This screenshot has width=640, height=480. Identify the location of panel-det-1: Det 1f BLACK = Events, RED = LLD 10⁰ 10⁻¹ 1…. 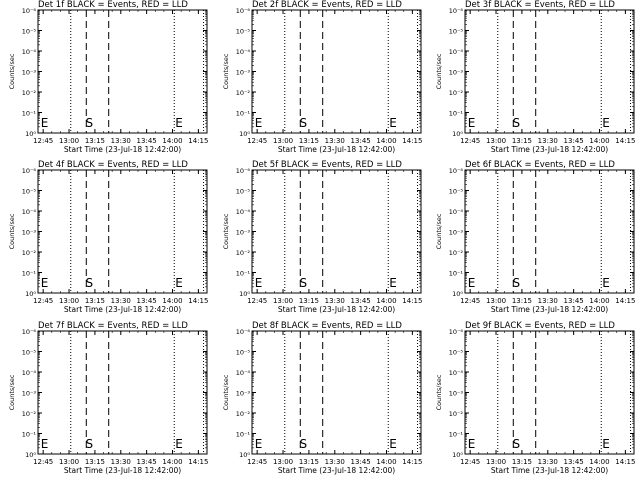
(108, 77).